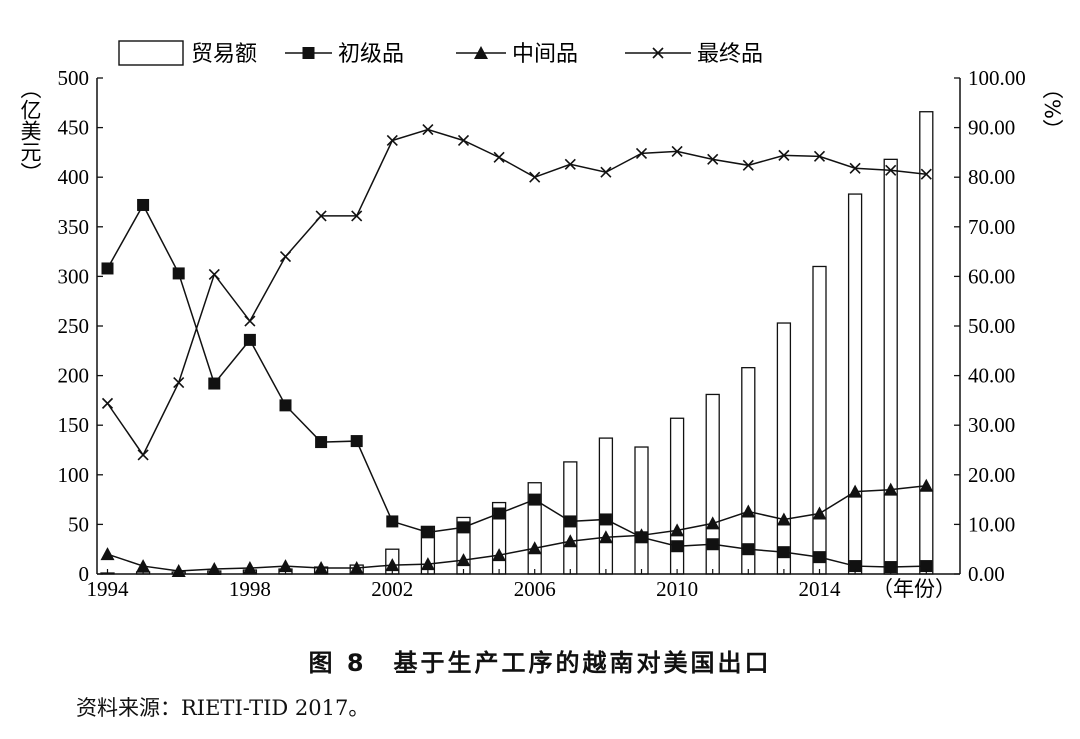 The height and width of the screenshot is (739, 1080). I want to click on left-tick-label: 200, so click(74, 376).